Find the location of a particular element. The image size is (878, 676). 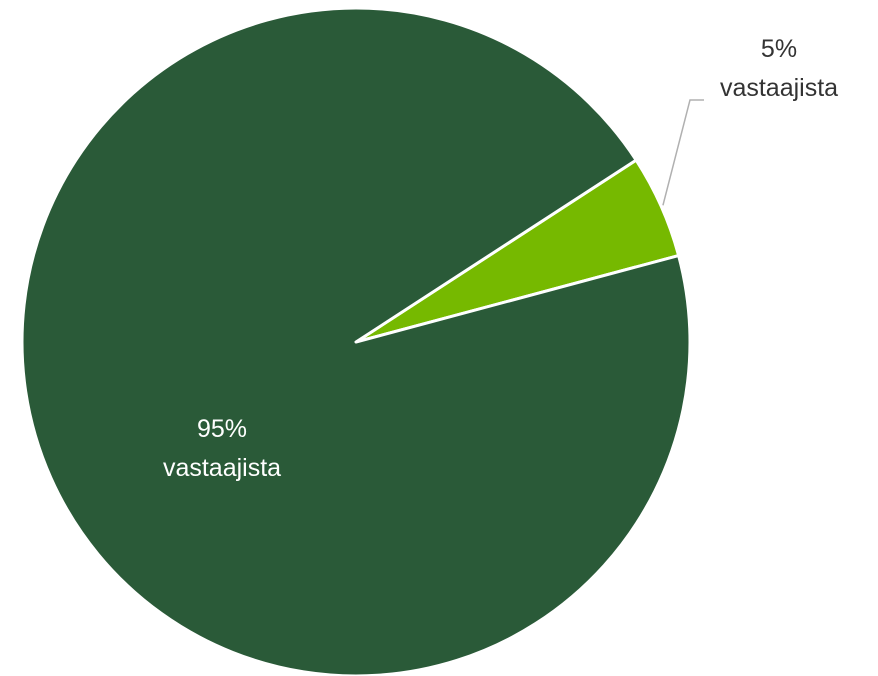

leader-lines is located at coordinates (683, 152).